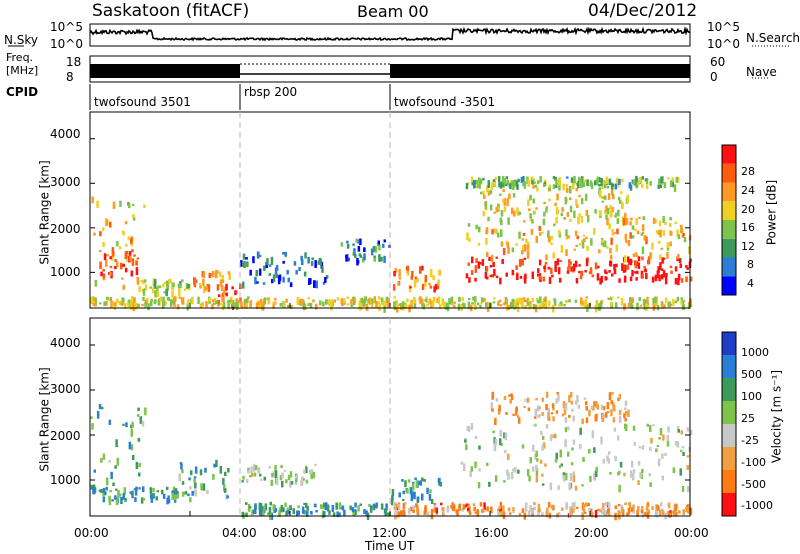 Image resolution: width=800 pixels, height=554 pixels. What do you see at coordinates (723, 27) in the screenshot?
I see `noise-axis-top-right: 10^5` at bounding box center [723, 27].